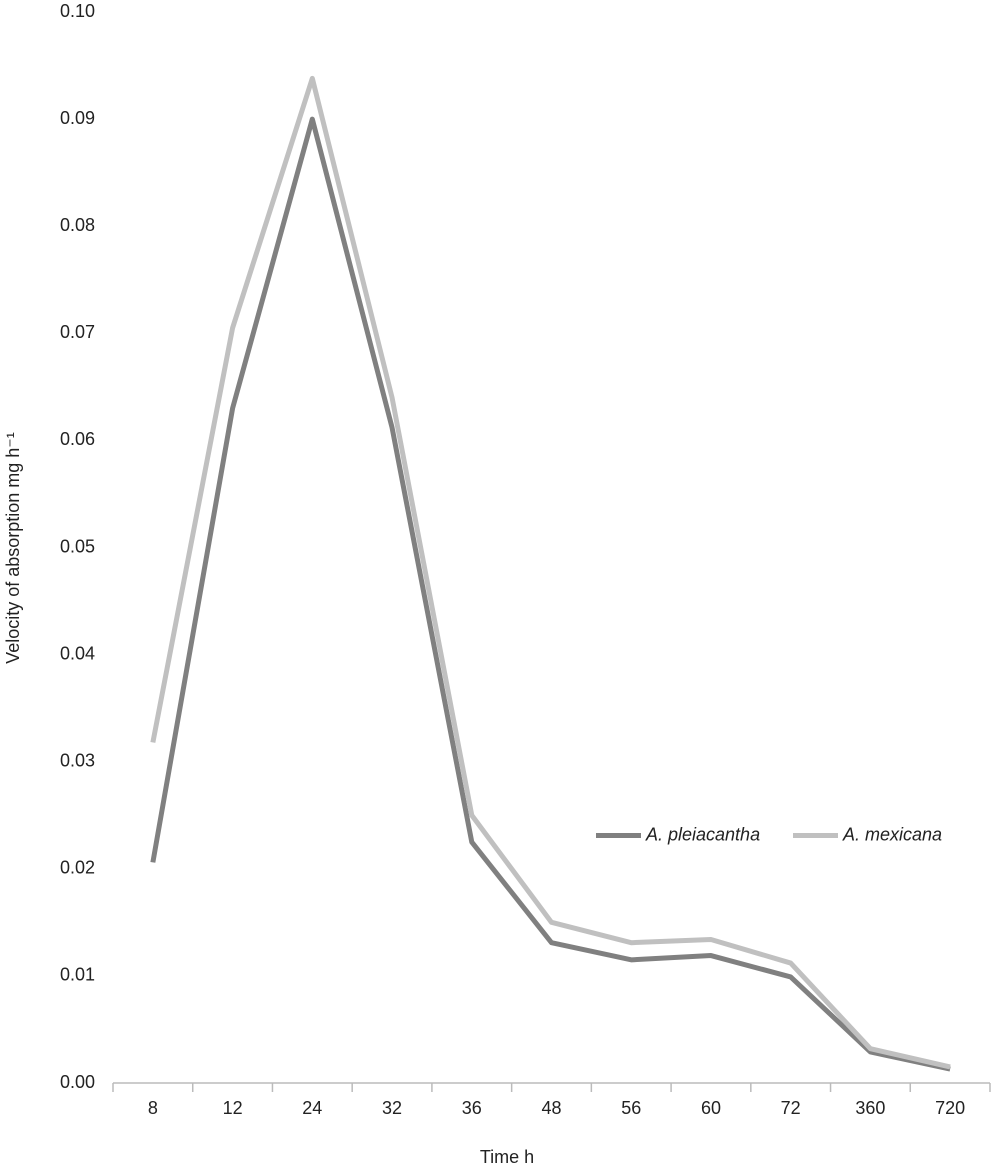 The height and width of the screenshot is (1173, 1001). What do you see at coordinates (77, 546) in the screenshot?
I see `y-tick-label: 0.05` at bounding box center [77, 546].